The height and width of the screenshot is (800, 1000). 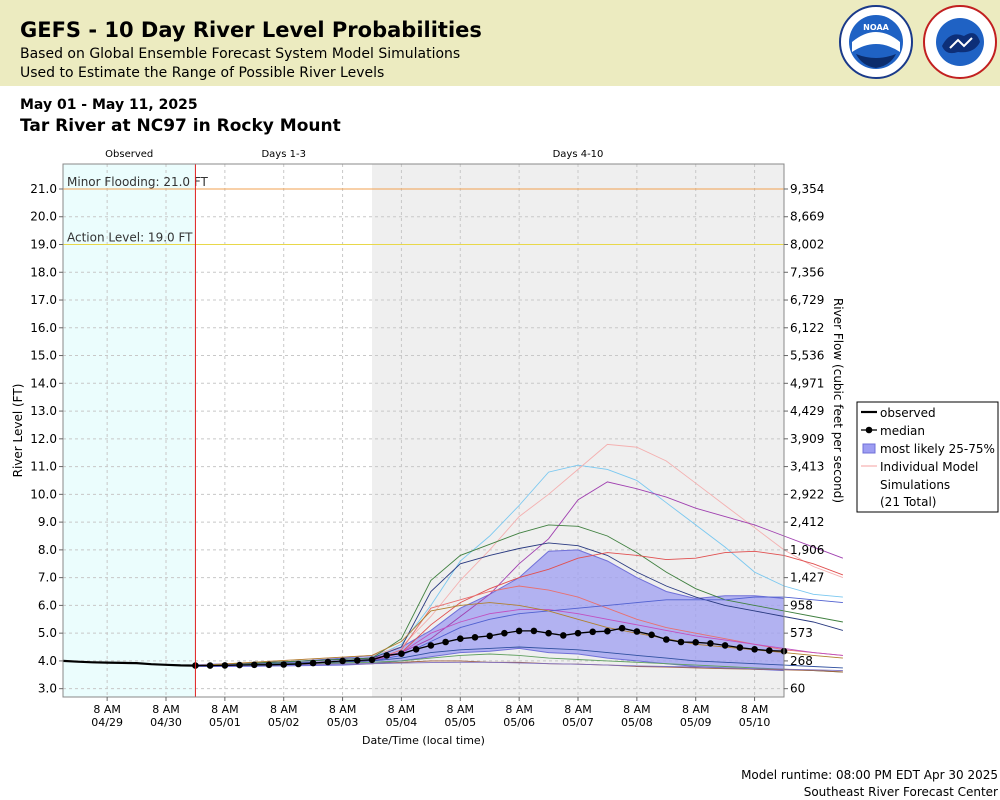 What do you see at coordinates (876, 42) in the screenshot?
I see `noaa-logo: NOAA` at bounding box center [876, 42].